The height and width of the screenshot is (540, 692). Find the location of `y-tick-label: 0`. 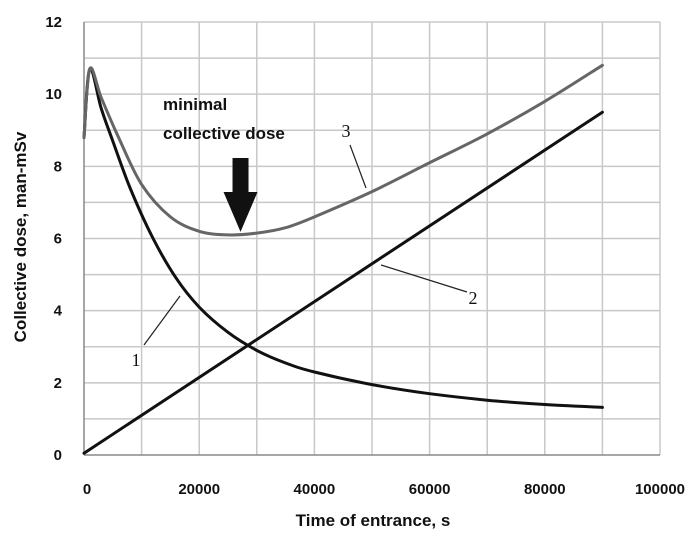

y-tick-label: 0 is located at coordinates (58, 455).